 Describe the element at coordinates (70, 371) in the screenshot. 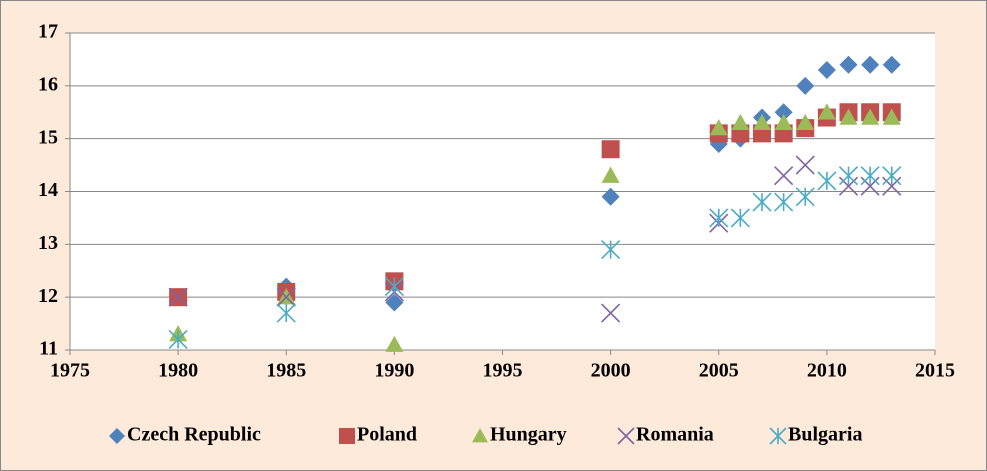

I see `x-tick-label: 1975` at that location.